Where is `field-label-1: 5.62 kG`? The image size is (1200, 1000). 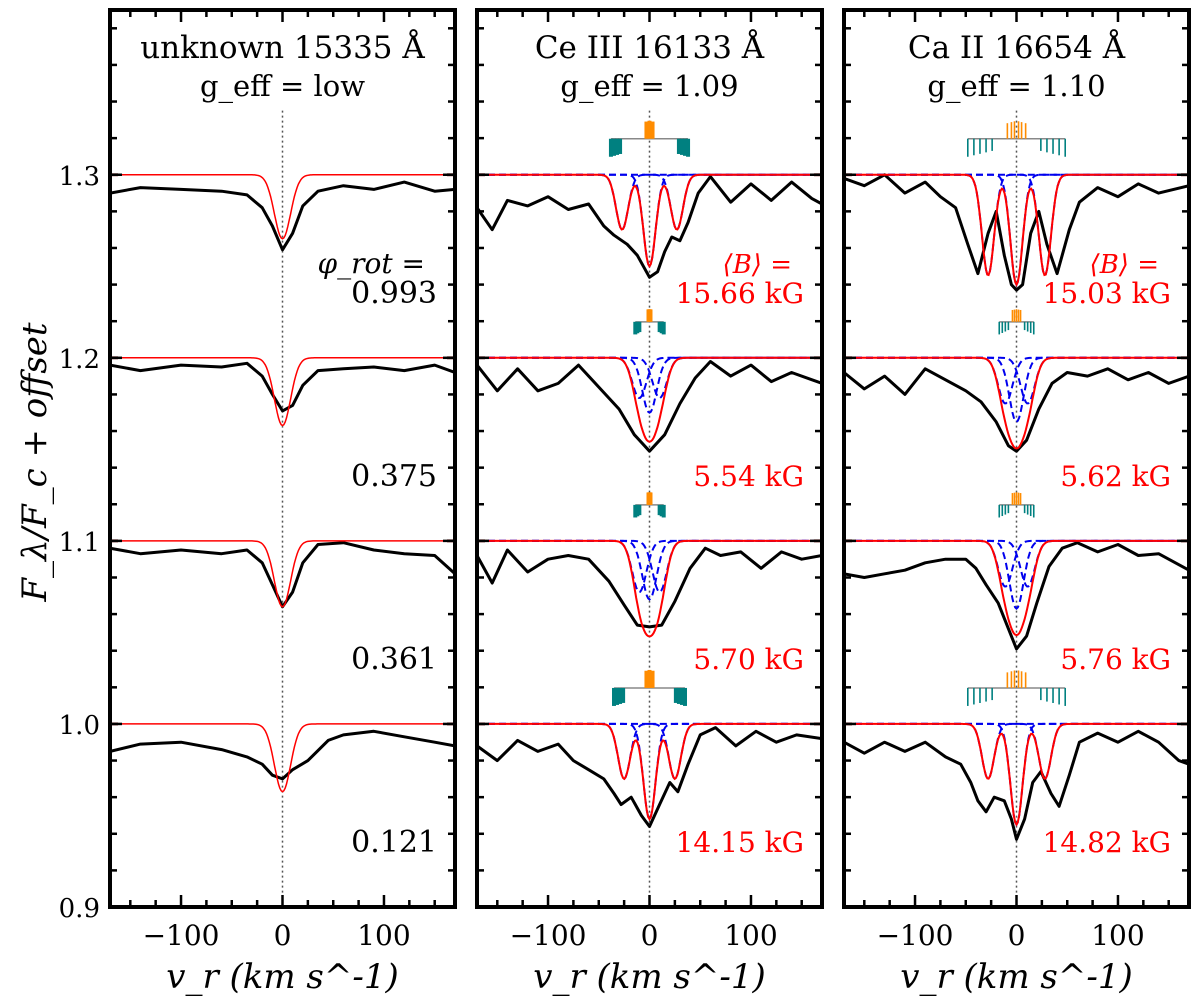
field-label-1: 5.62 kG is located at coordinates (1115, 476).